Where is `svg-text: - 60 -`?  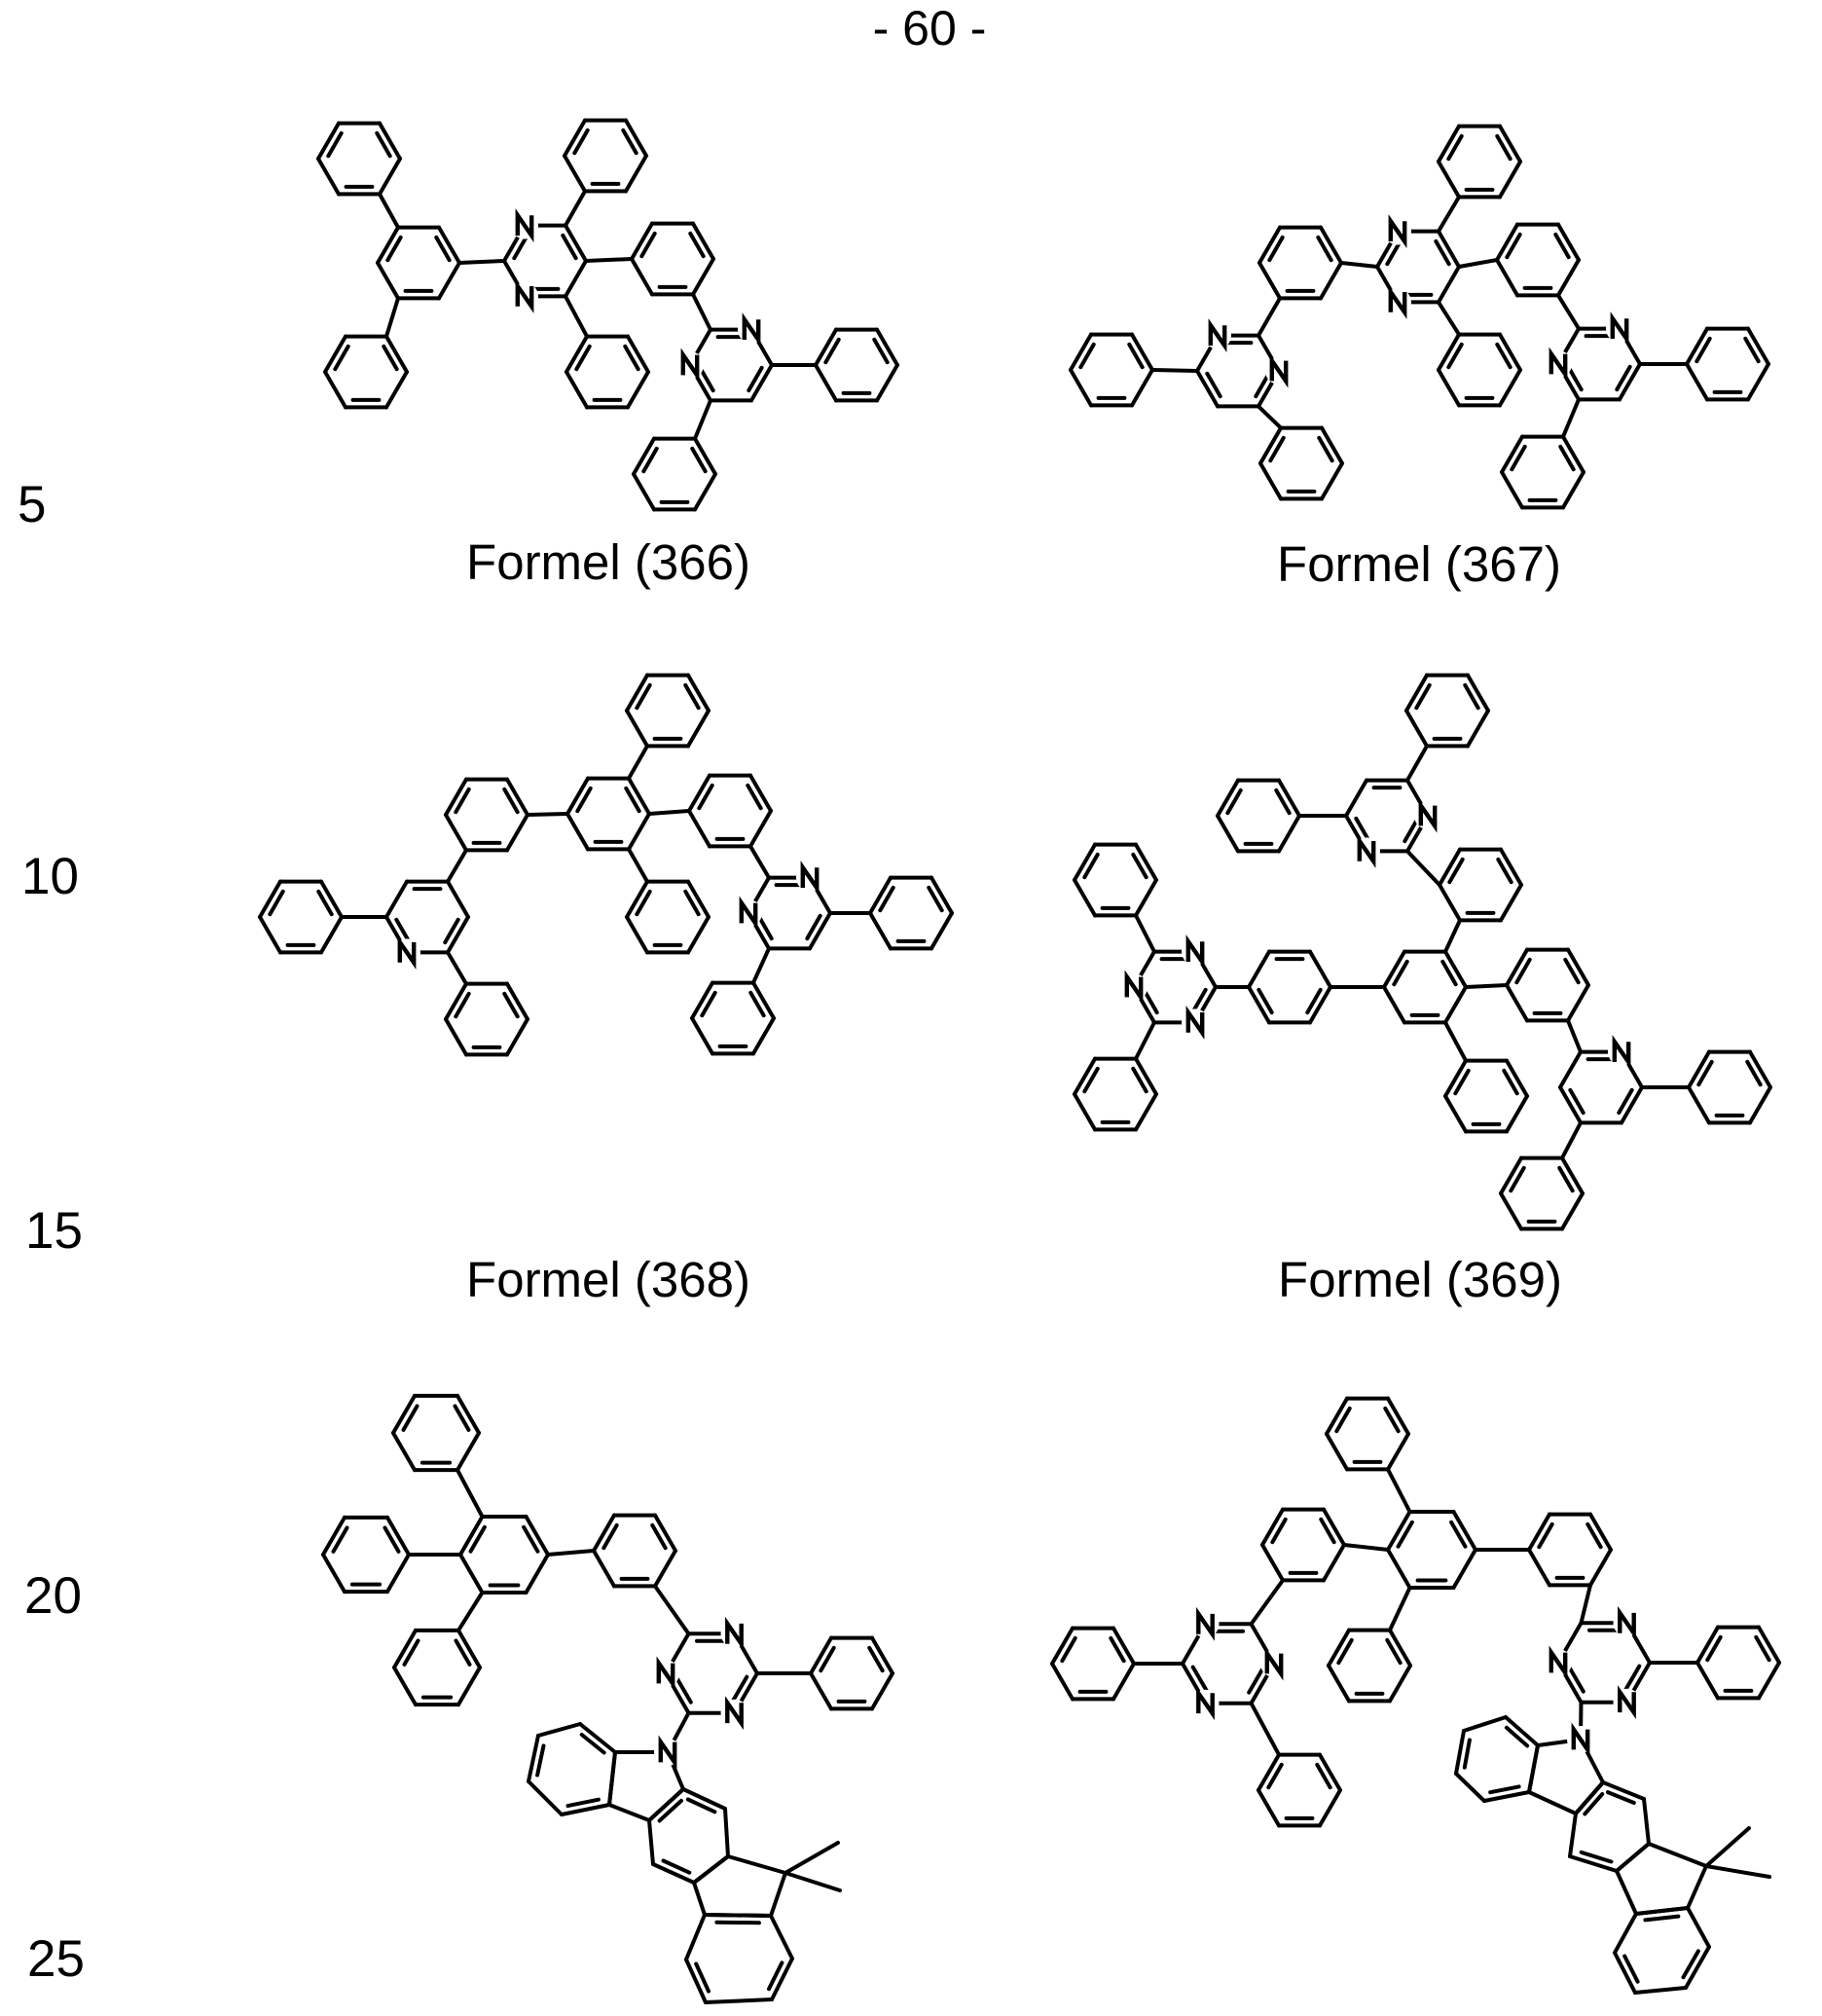 svg-text: - 60 - is located at coordinates (930, 28).